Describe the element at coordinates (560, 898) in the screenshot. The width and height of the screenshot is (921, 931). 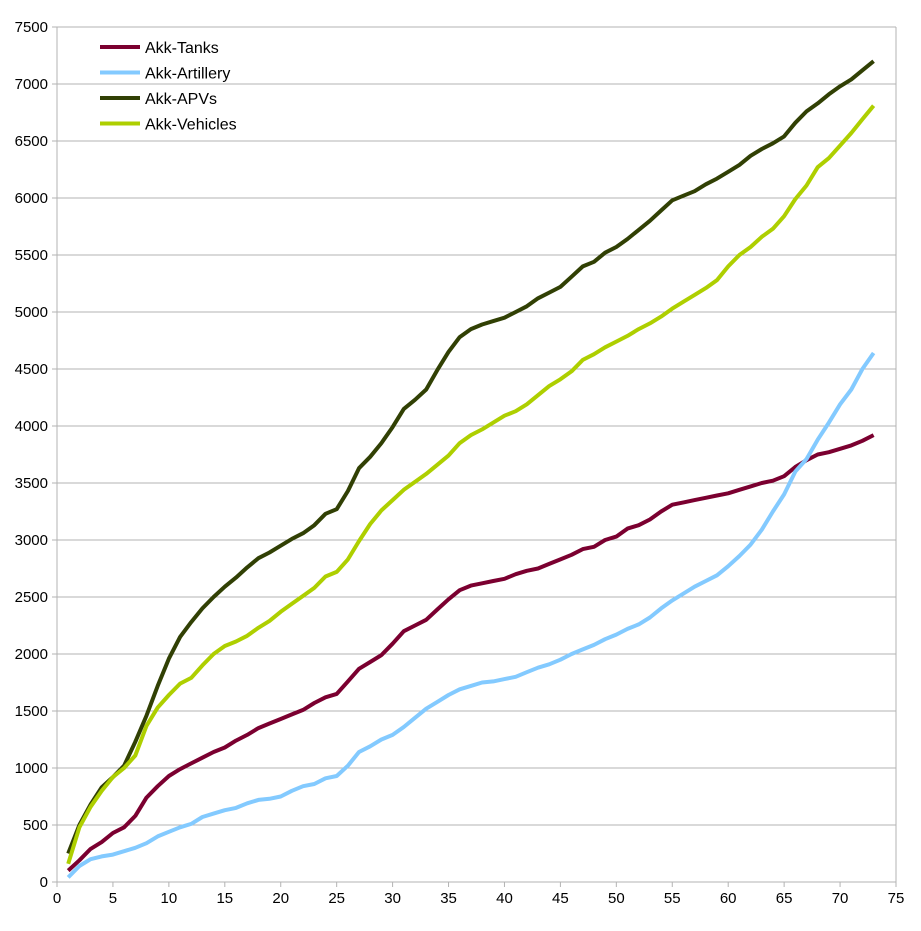
I see `x-tick-label: 45` at that location.